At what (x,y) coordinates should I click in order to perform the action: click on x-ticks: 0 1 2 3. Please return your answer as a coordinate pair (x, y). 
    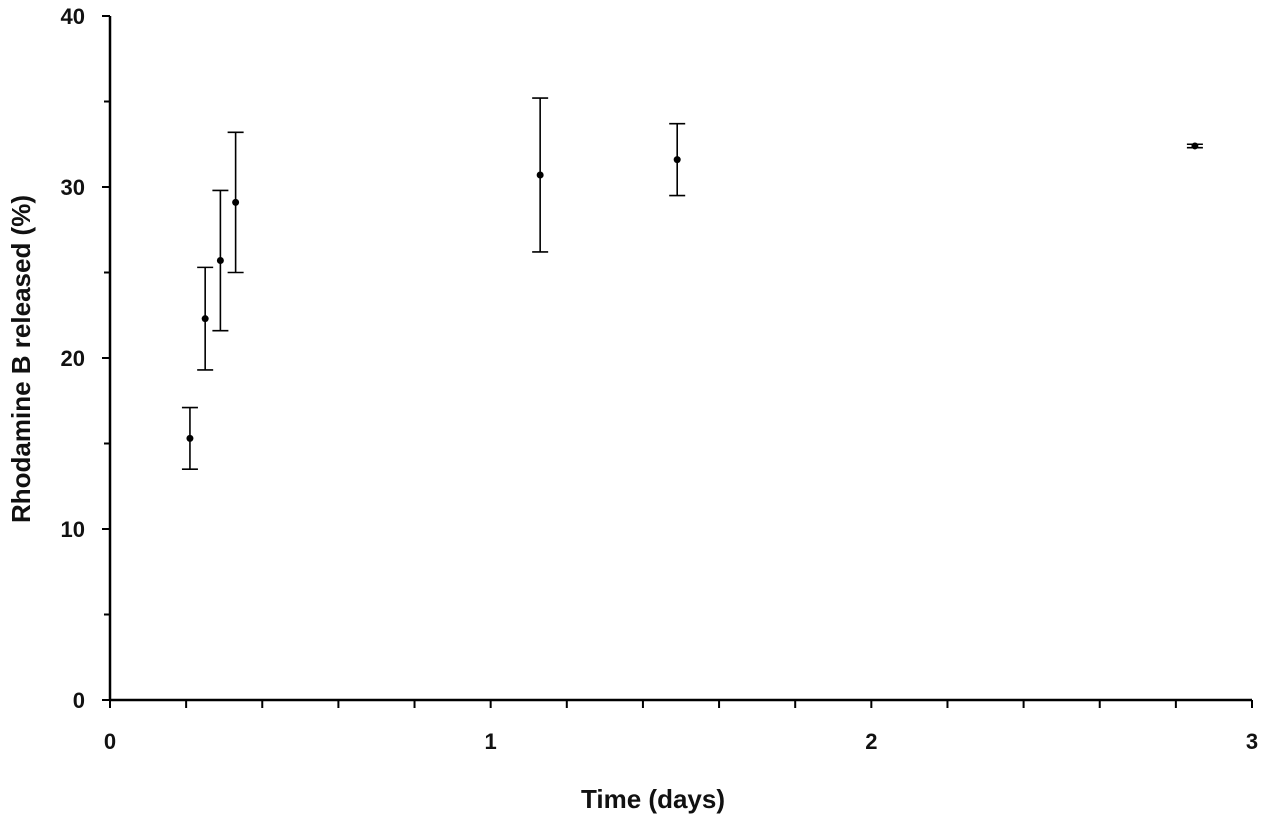
    Looking at the image, I should click on (681, 727).